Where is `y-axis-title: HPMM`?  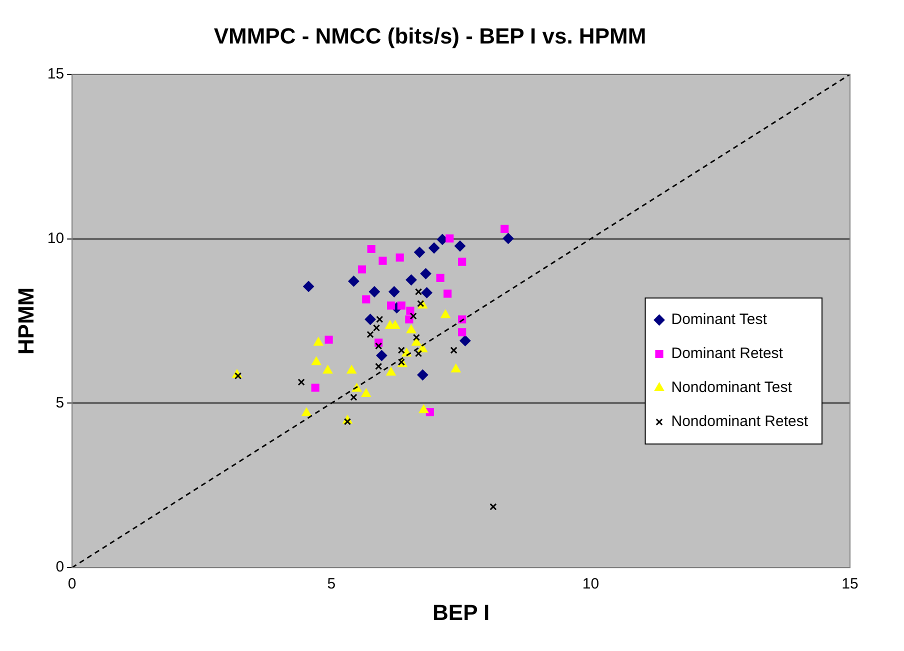 y-axis-title: HPMM is located at coordinates (25, 321).